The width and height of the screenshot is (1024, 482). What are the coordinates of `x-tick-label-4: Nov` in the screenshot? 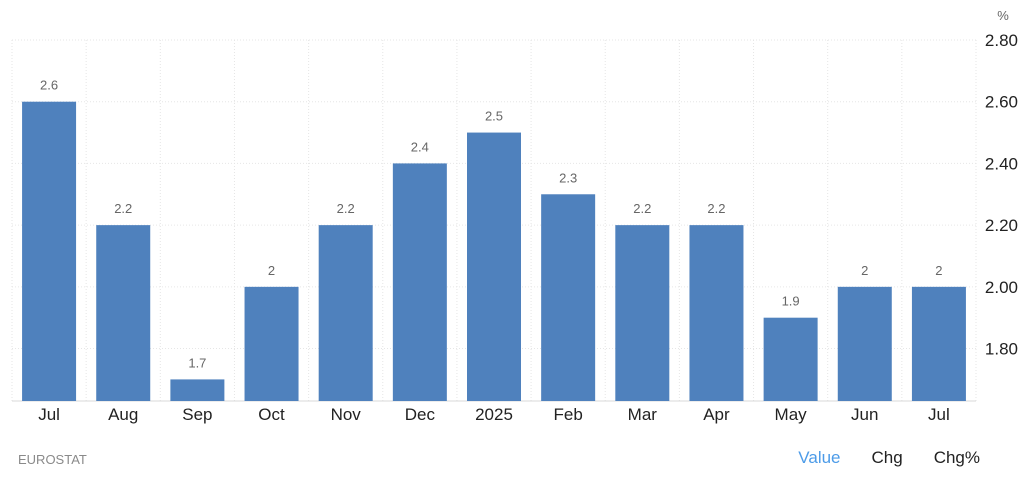 It's located at (346, 414).